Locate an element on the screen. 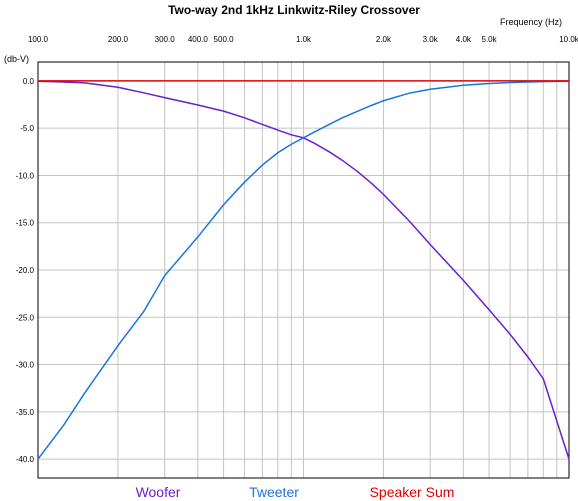 Image resolution: width=578 pixels, height=501 pixels. x-tick-label: 4.0k is located at coordinates (464, 39).